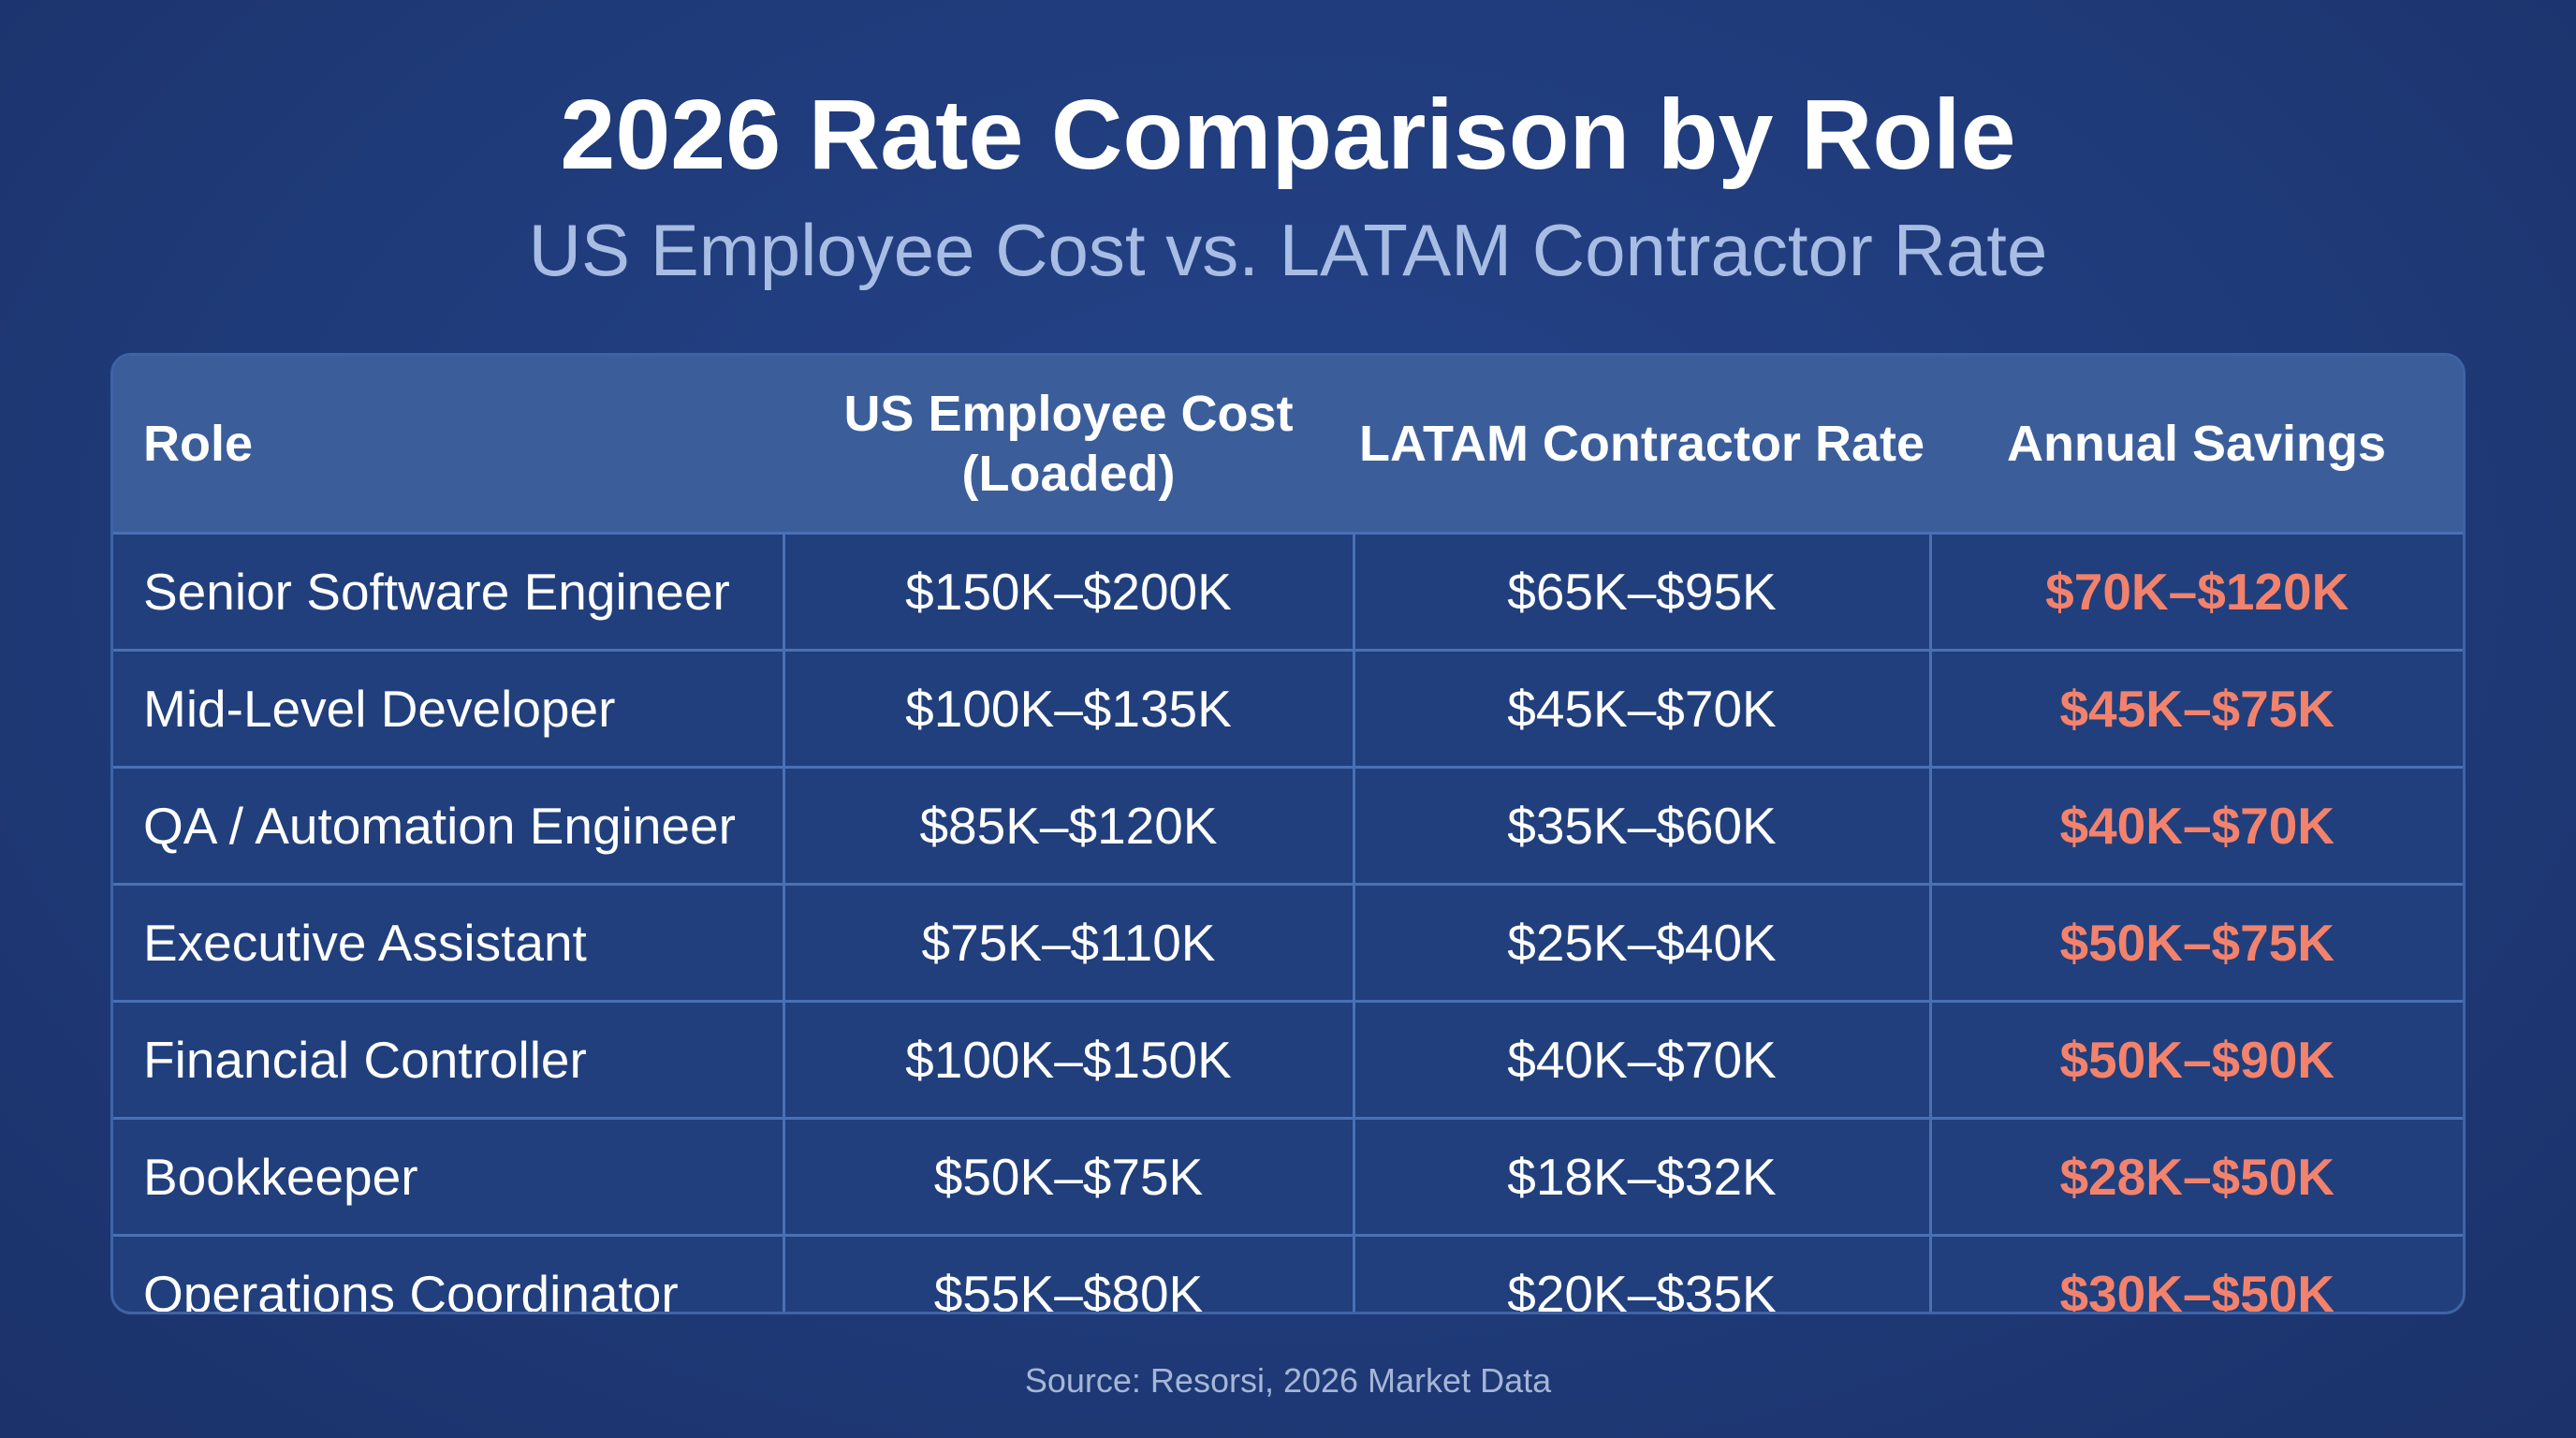  I want to click on cell-latam-rate: $65K–$95K, so click(1642, 592).